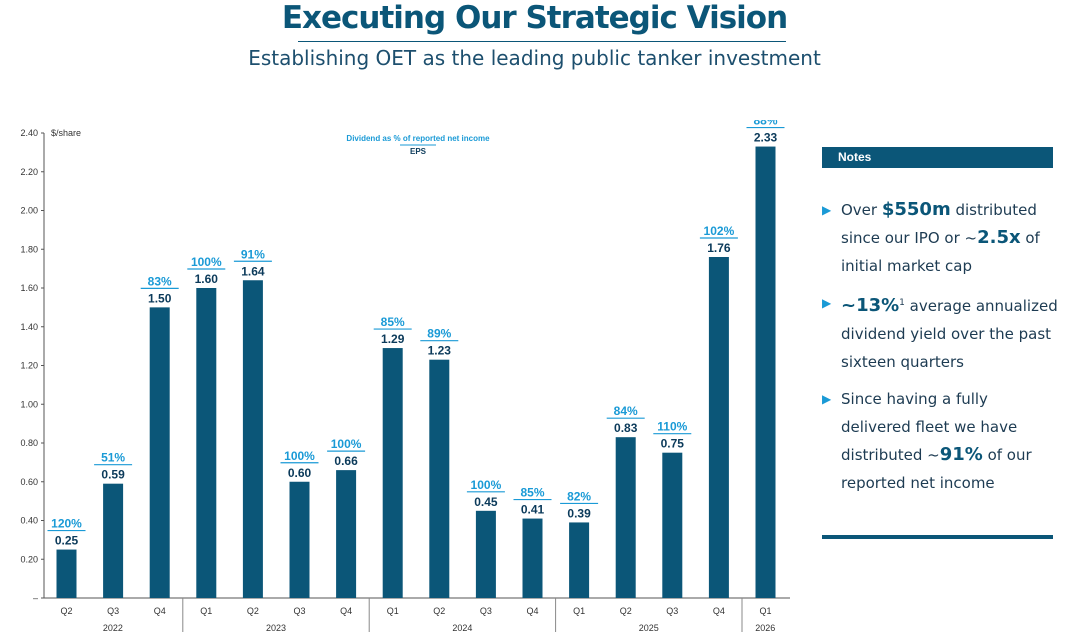  What do you see at coordinates (29, 366) in the screenshot?
I see `y-tick-label: 1.20` at bounding box center [29, 366].